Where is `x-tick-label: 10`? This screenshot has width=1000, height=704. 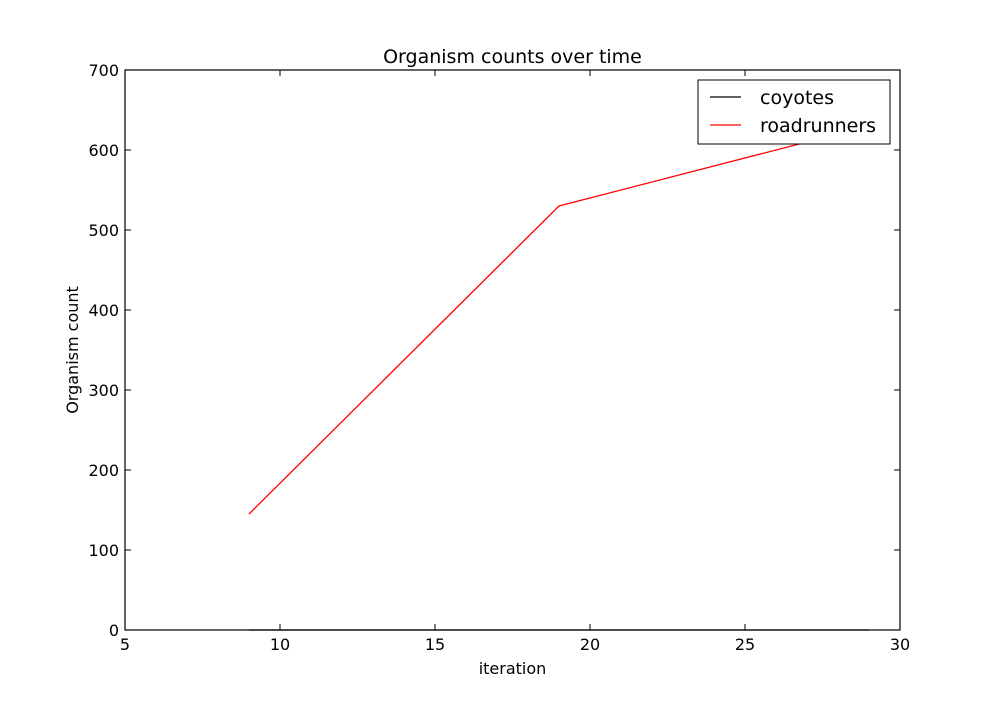 x-tick-label: 10 is located at coordinates (280, 644).